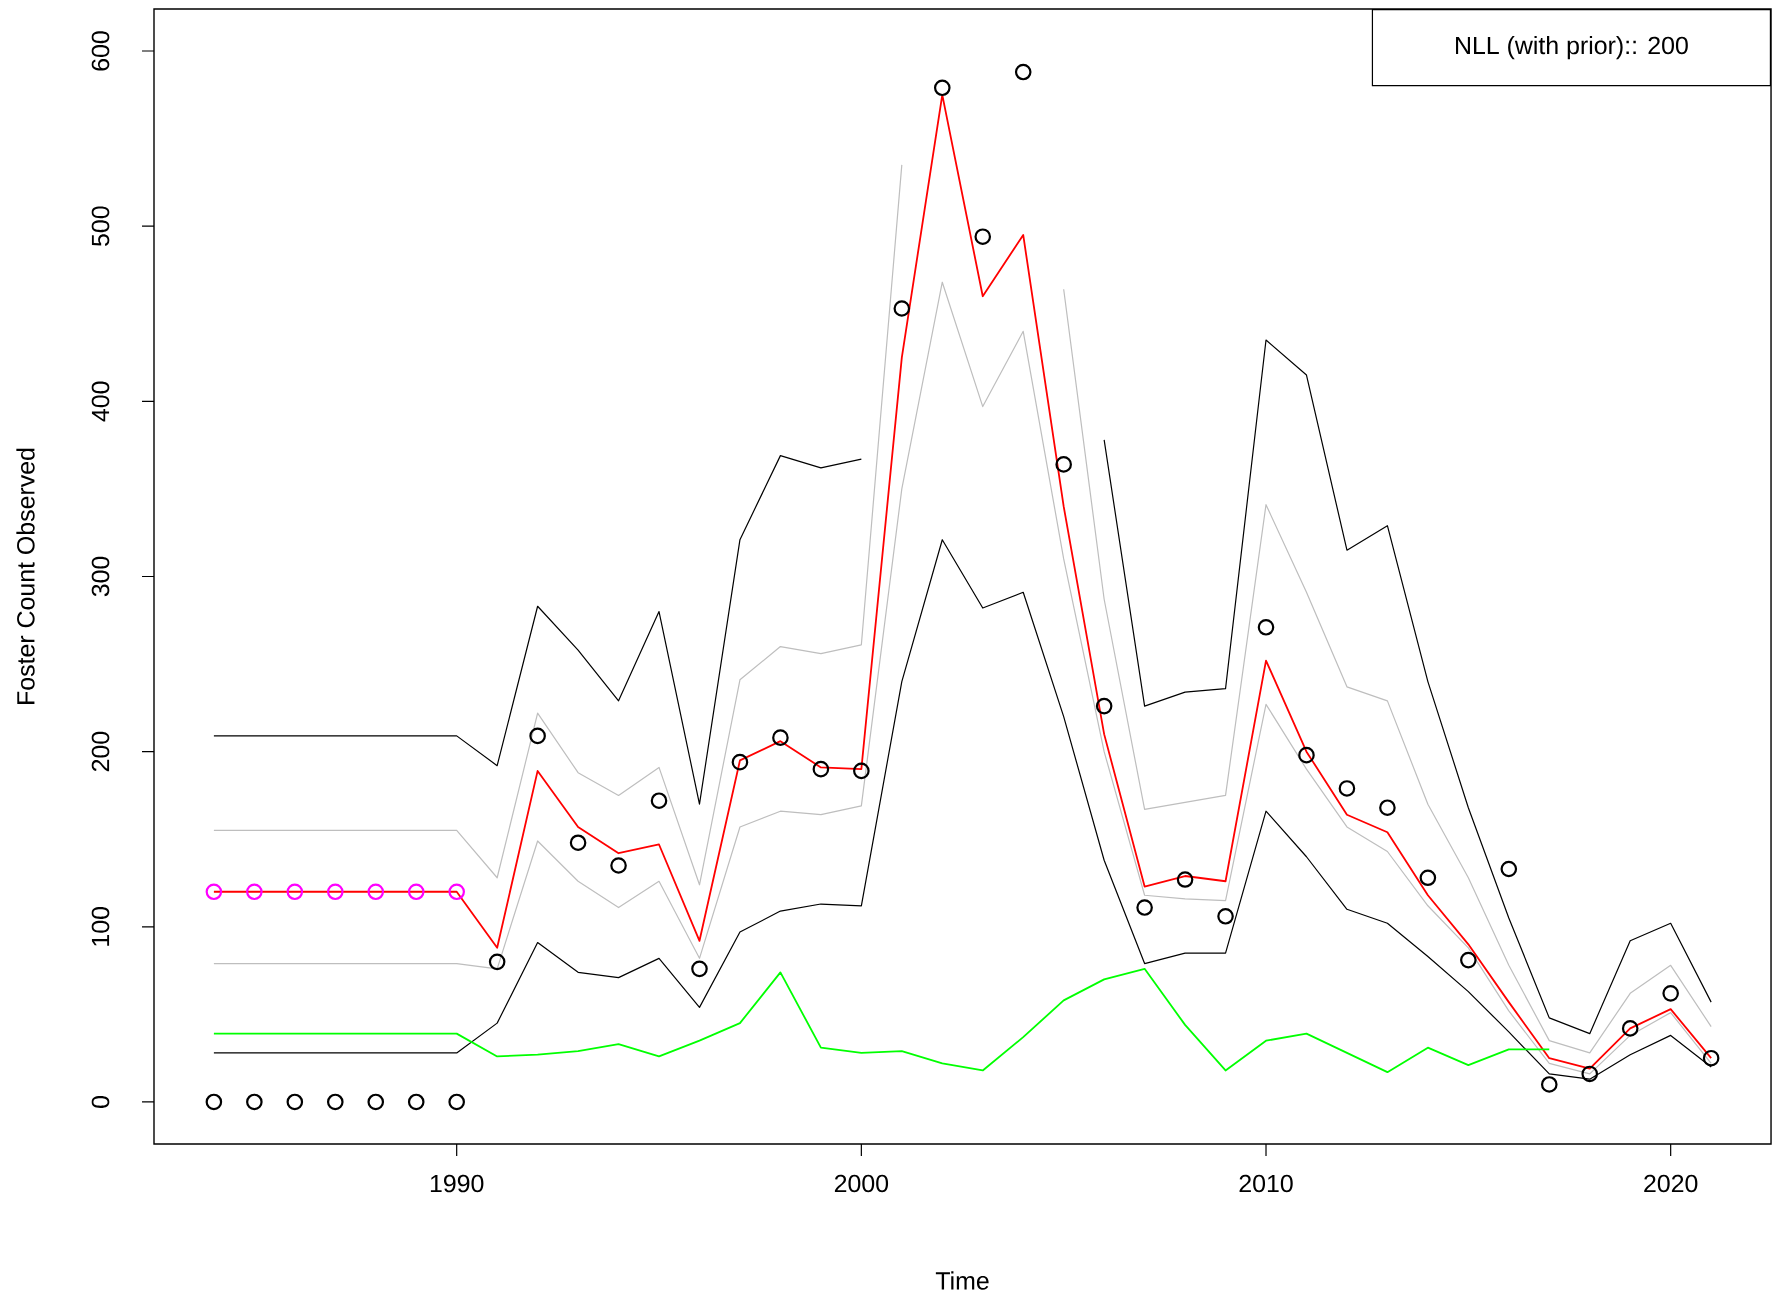 The width and height of the screenshot is (1780, 1294). What do you see at coordinates (100, 226) in the screenshot?
I see `y-tick-label: 500` at bounding box center [100, 226].